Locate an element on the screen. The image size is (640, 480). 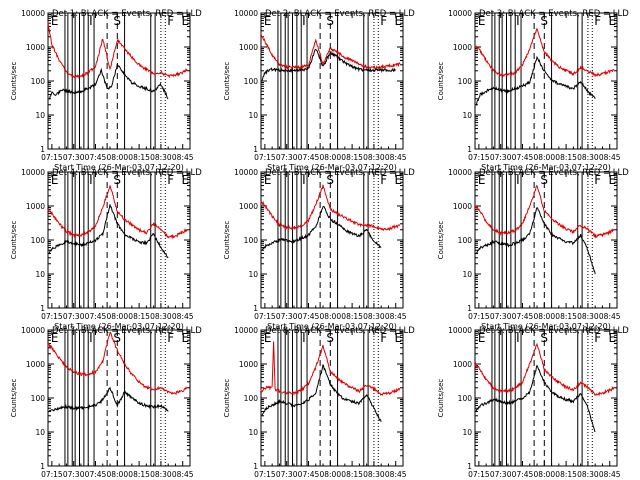
x-tick-label: 08:00 is located at coordinates (544, 474).